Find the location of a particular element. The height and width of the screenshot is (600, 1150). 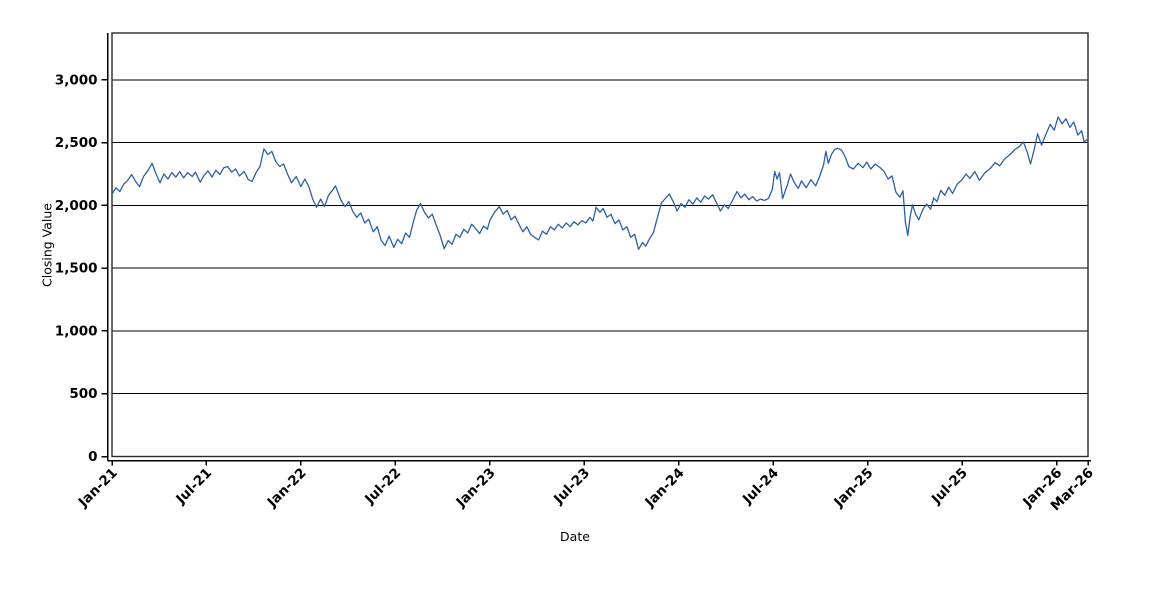

x-tick-label: Jan-22 is located at coordinates (287, 488).